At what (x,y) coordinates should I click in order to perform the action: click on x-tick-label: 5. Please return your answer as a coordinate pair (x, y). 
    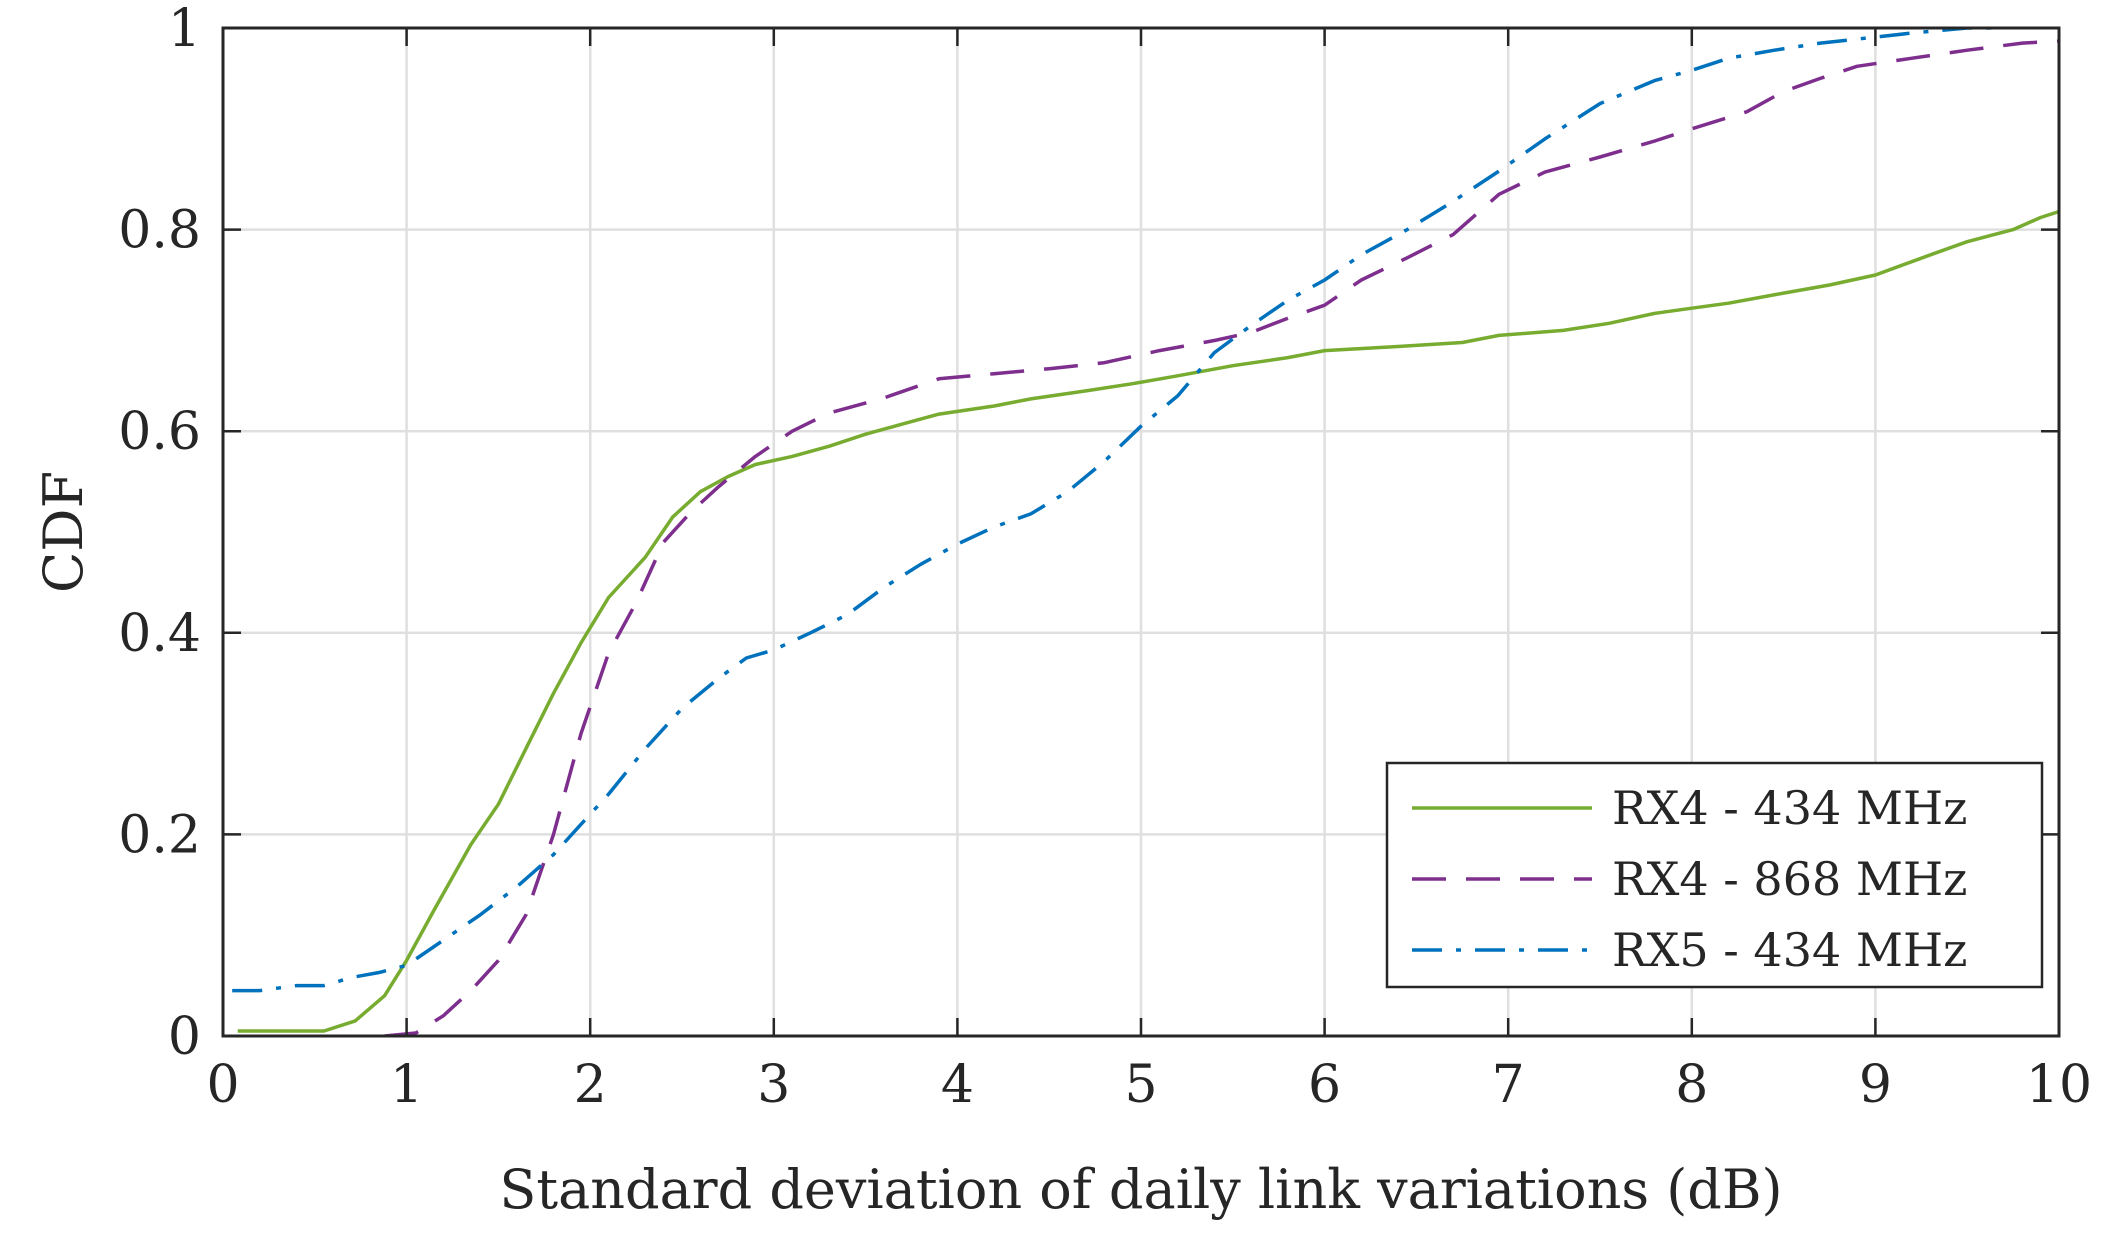
    Looking at the image, I should click on (1140, 1085).